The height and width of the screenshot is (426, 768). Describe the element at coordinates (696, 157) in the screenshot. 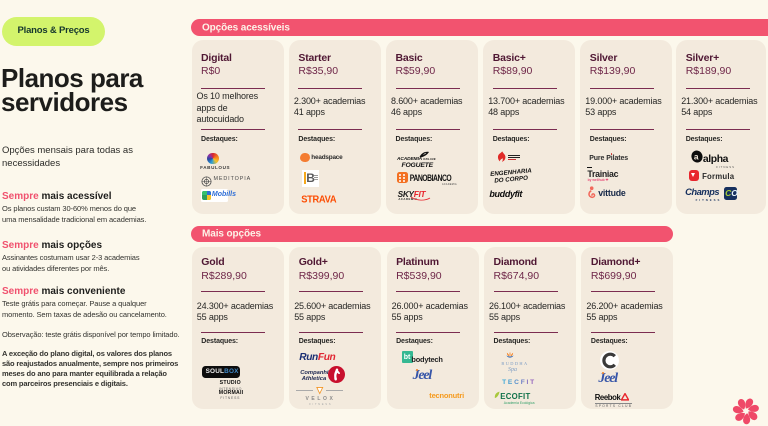

I see `svg-text: a` at that location.